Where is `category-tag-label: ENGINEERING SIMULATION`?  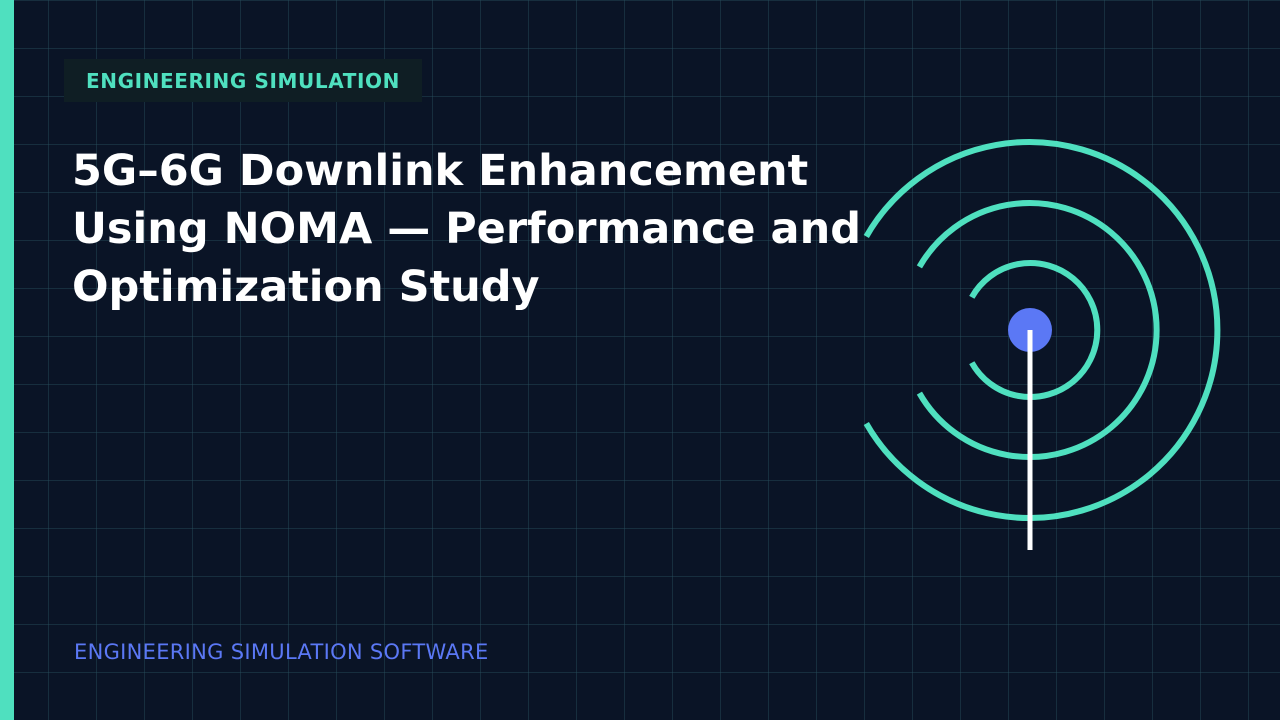 category-tag-label: ENGINEERING SIMULATION is located at coordinates (243, 80).